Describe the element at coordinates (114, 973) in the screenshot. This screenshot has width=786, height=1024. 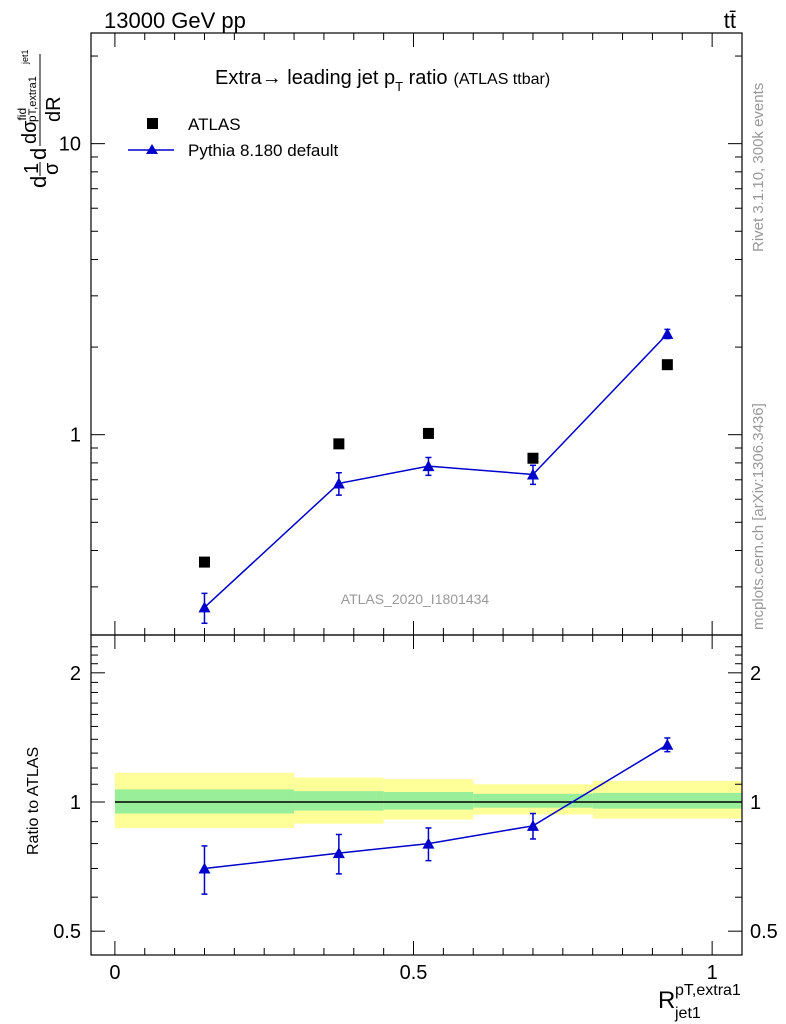
I see `x-tick-label-0: 0` at that location.